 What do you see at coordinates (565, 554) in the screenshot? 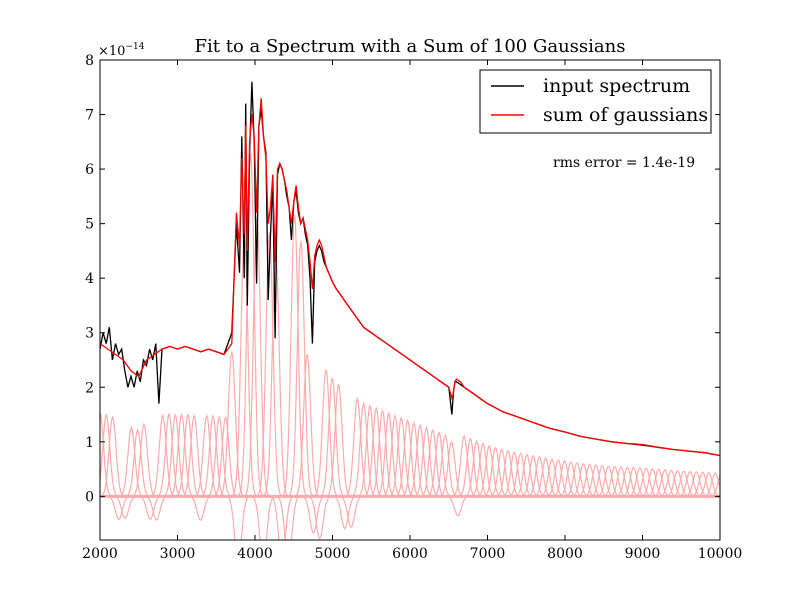
I see `x-tick-label: 8000` at bounding box center [565, 554].